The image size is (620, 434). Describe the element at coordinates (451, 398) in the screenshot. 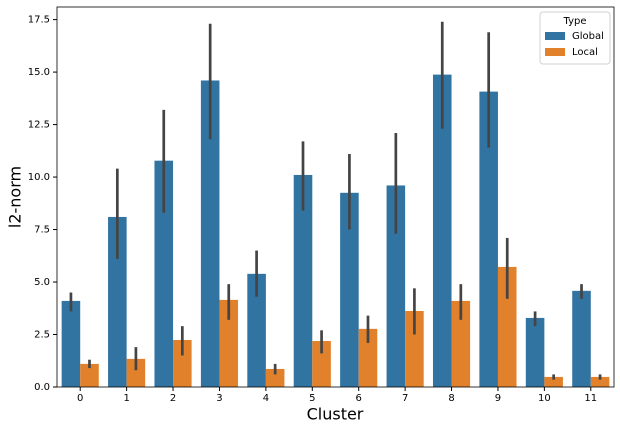

I see `x-tick-label: 8` at that location.